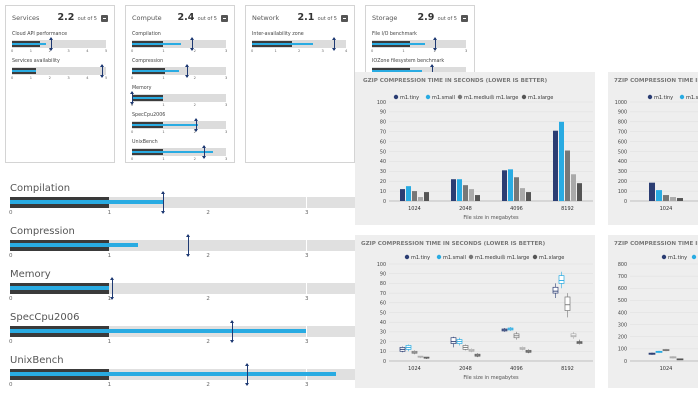 Image resolution: width=698 pixels, height=400 pixels. Describe the element at coordinates (36, 61) in the screenshot. I see `metric-label: Services availability` at that location.